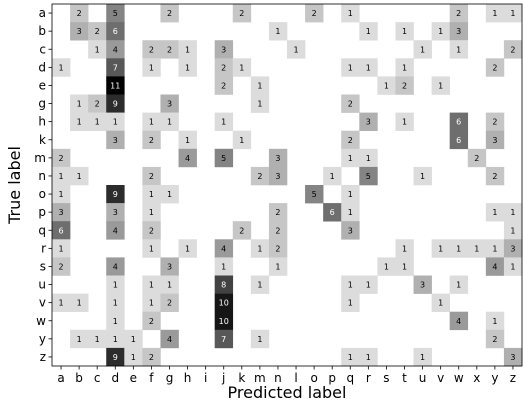 Image resolution: width=523 pixels, height=404 pixels. I want to click on x-tick-label: h, so click(188, 378).